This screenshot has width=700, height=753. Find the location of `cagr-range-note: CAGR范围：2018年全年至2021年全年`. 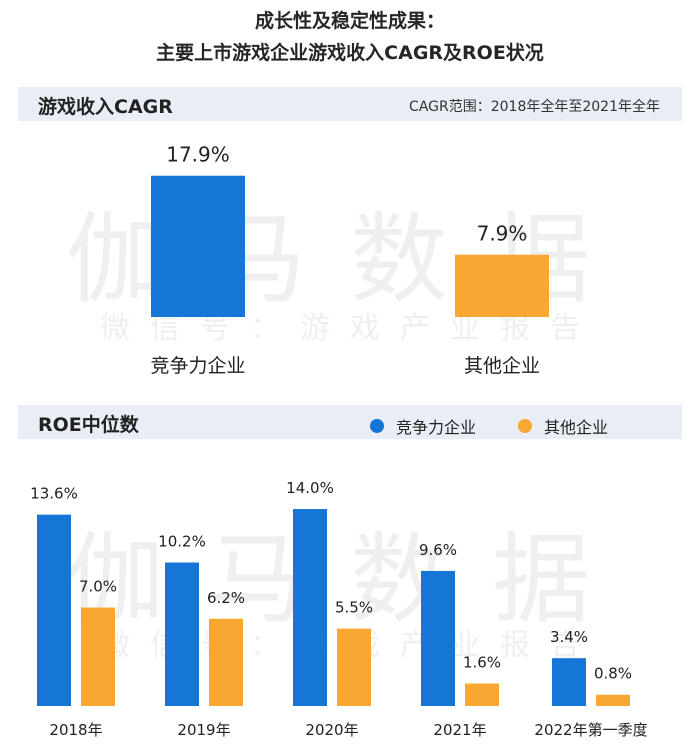

cagr-range-note: CAGR范围：2018年全年至2021年全年 is located at coordinates (534, 107).